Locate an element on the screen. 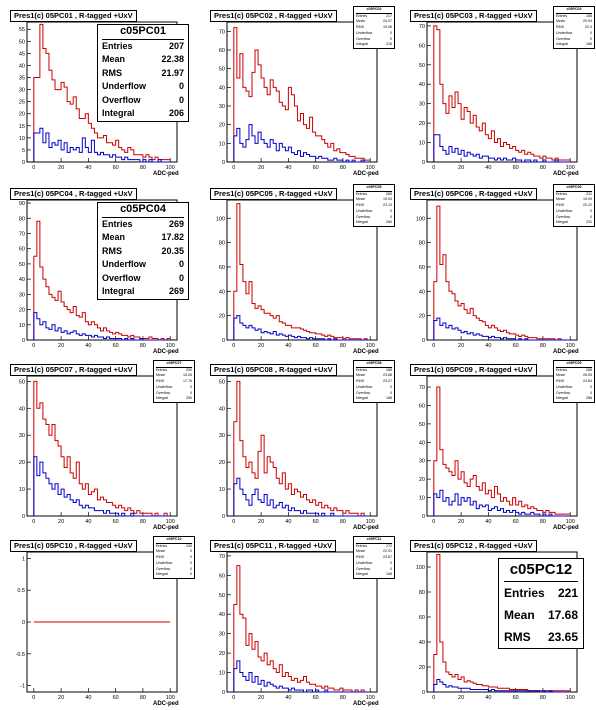 The width and height of the screenshot is (596, 710). histogram-svg: 0 10 20 30 40 50 60 70 80 90 0 20 40 60 80 100 is located at coordinates (98, 274).